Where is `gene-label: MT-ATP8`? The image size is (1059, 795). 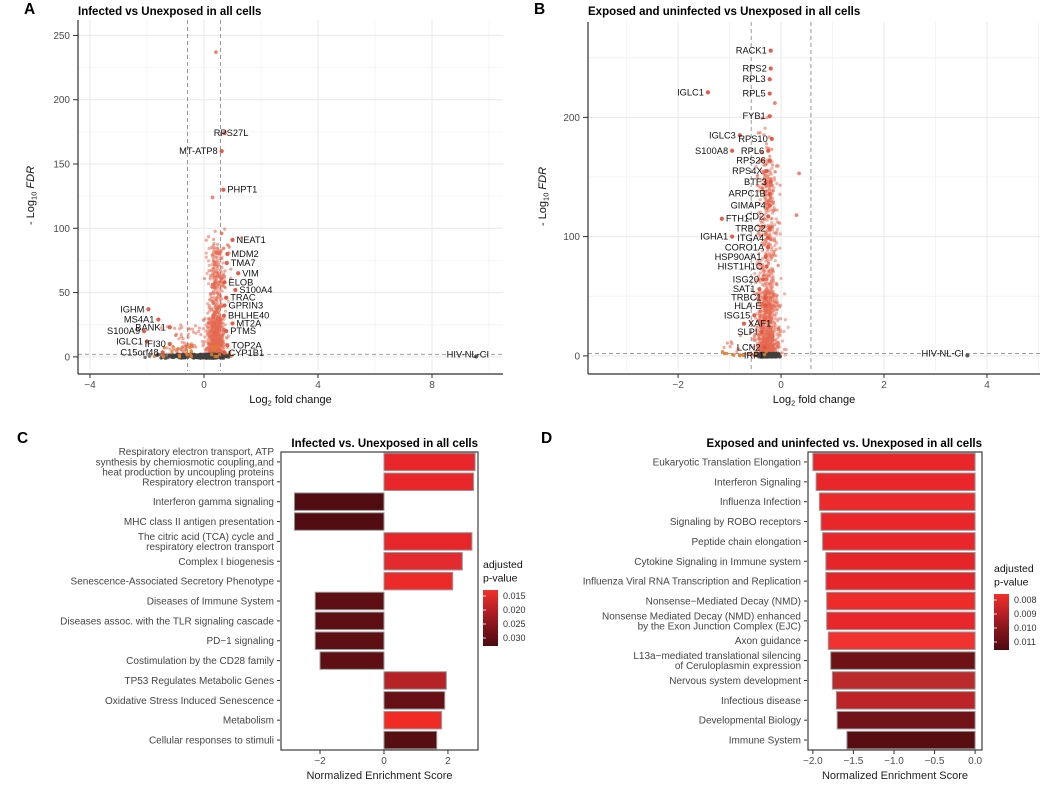
gene-label: MT-ATP8 is located at coordinates (198, 151).